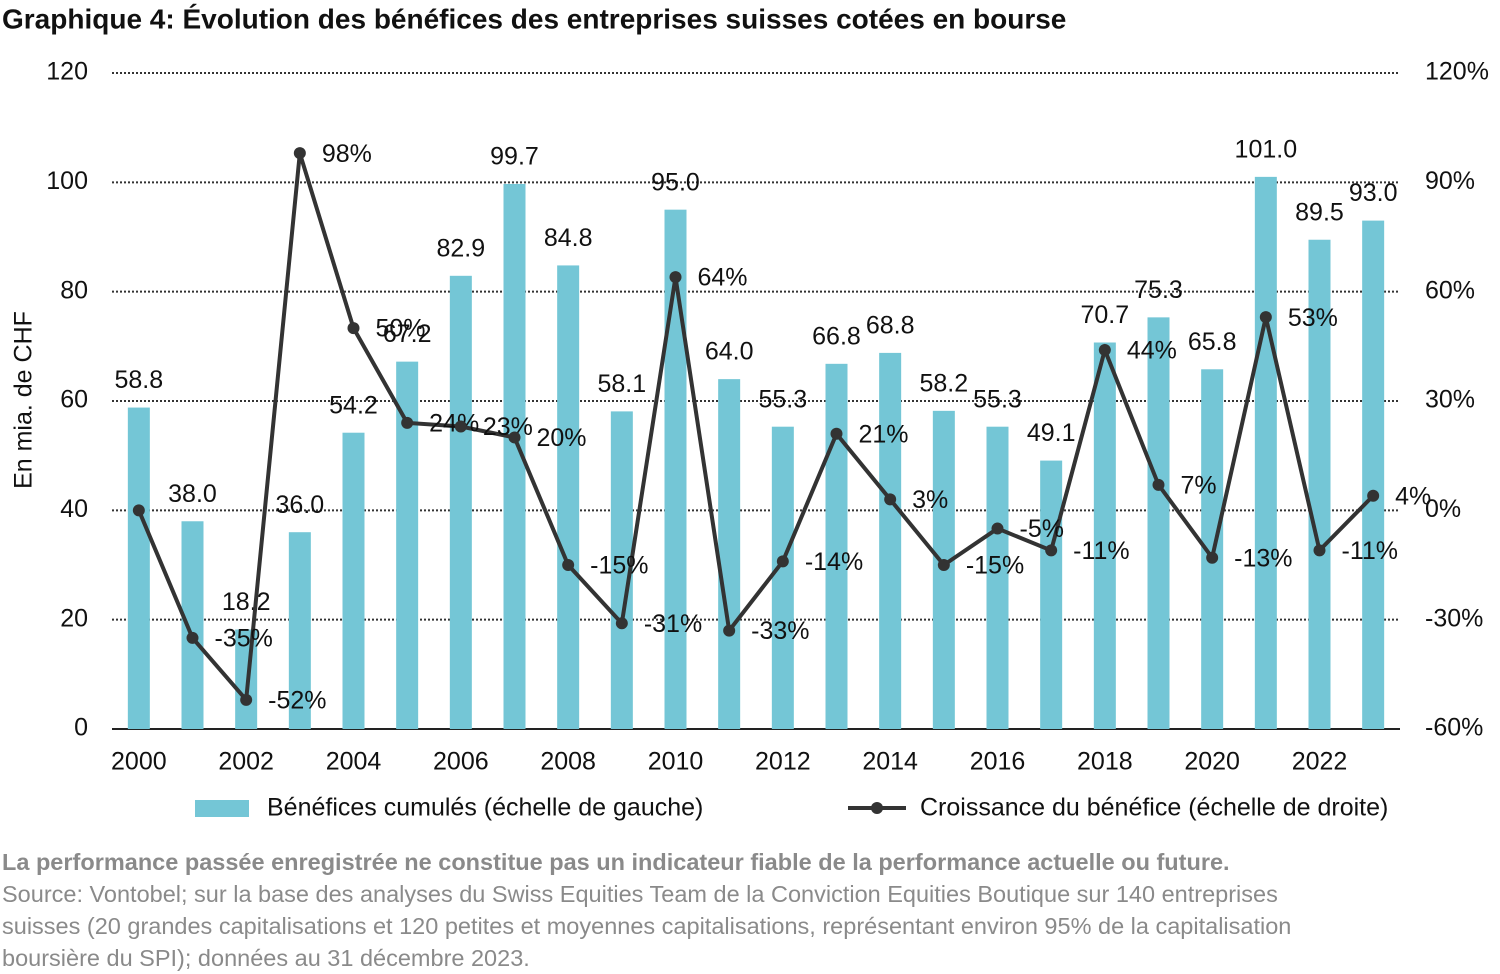  Describe the element at coordinates (676, 762) in the screenshot. I see `x-tick-label: 2010` at that location.